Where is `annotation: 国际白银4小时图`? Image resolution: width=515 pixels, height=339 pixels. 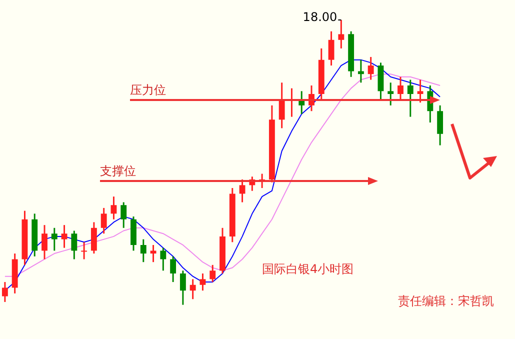
annotation: 国际白银4小时图 is located at coordinates (308, 269).